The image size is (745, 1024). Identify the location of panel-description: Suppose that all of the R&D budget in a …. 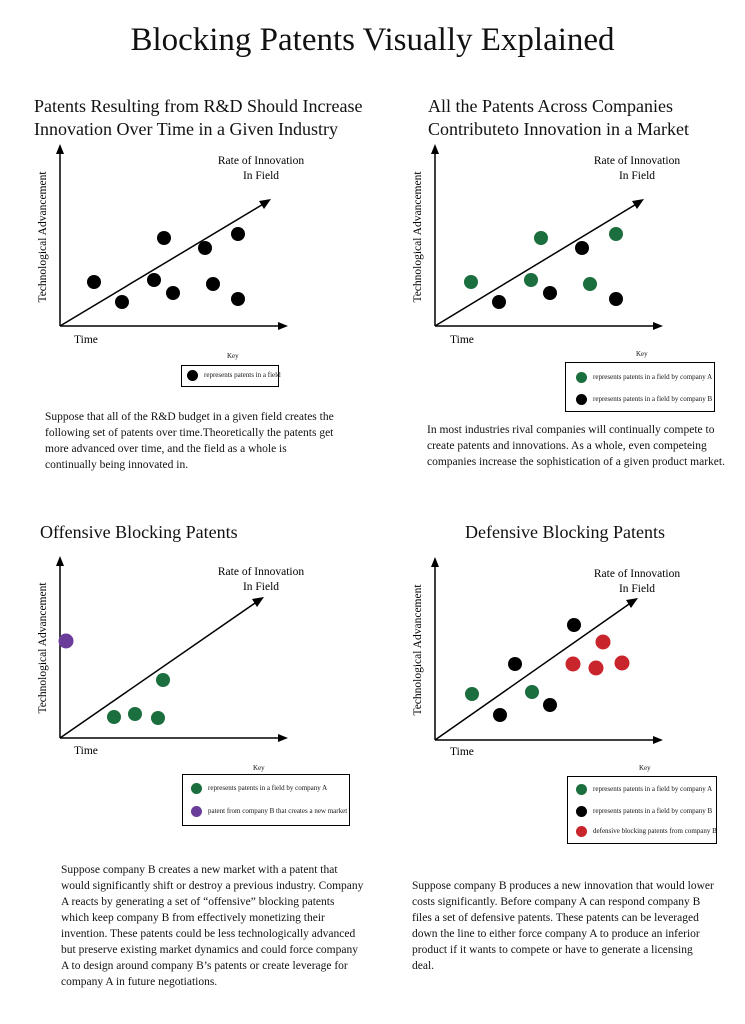
(189, 441).